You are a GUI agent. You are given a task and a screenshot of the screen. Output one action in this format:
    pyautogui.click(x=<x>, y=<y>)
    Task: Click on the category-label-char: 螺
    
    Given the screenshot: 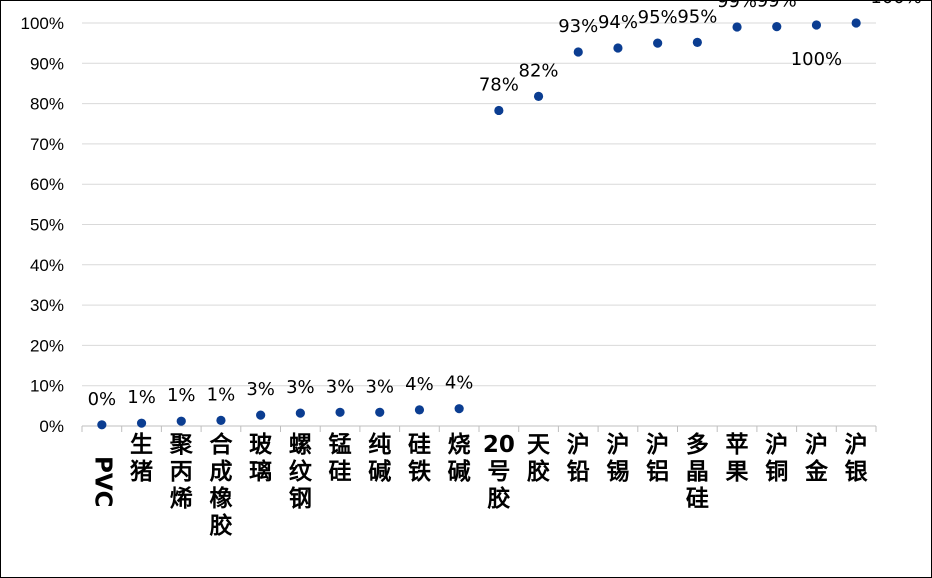 What is the action you would take?
    pyautogui.click(x=300, y=445)
    